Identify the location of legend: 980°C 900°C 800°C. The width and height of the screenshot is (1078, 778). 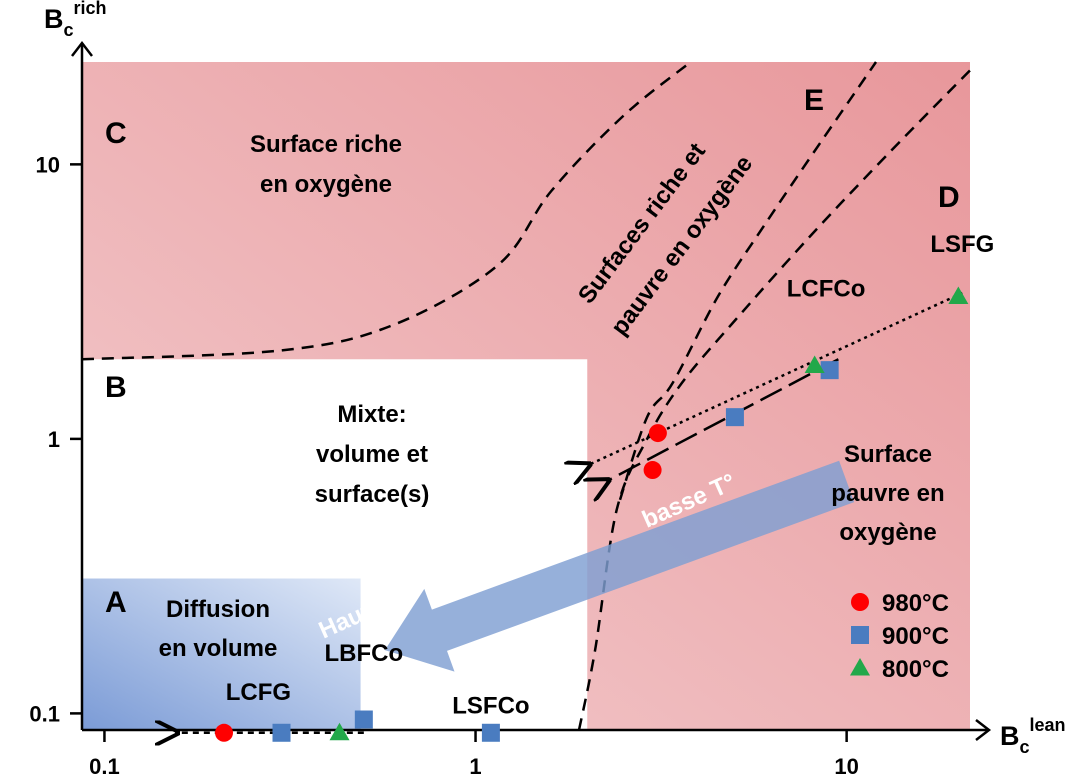
(899, 636).